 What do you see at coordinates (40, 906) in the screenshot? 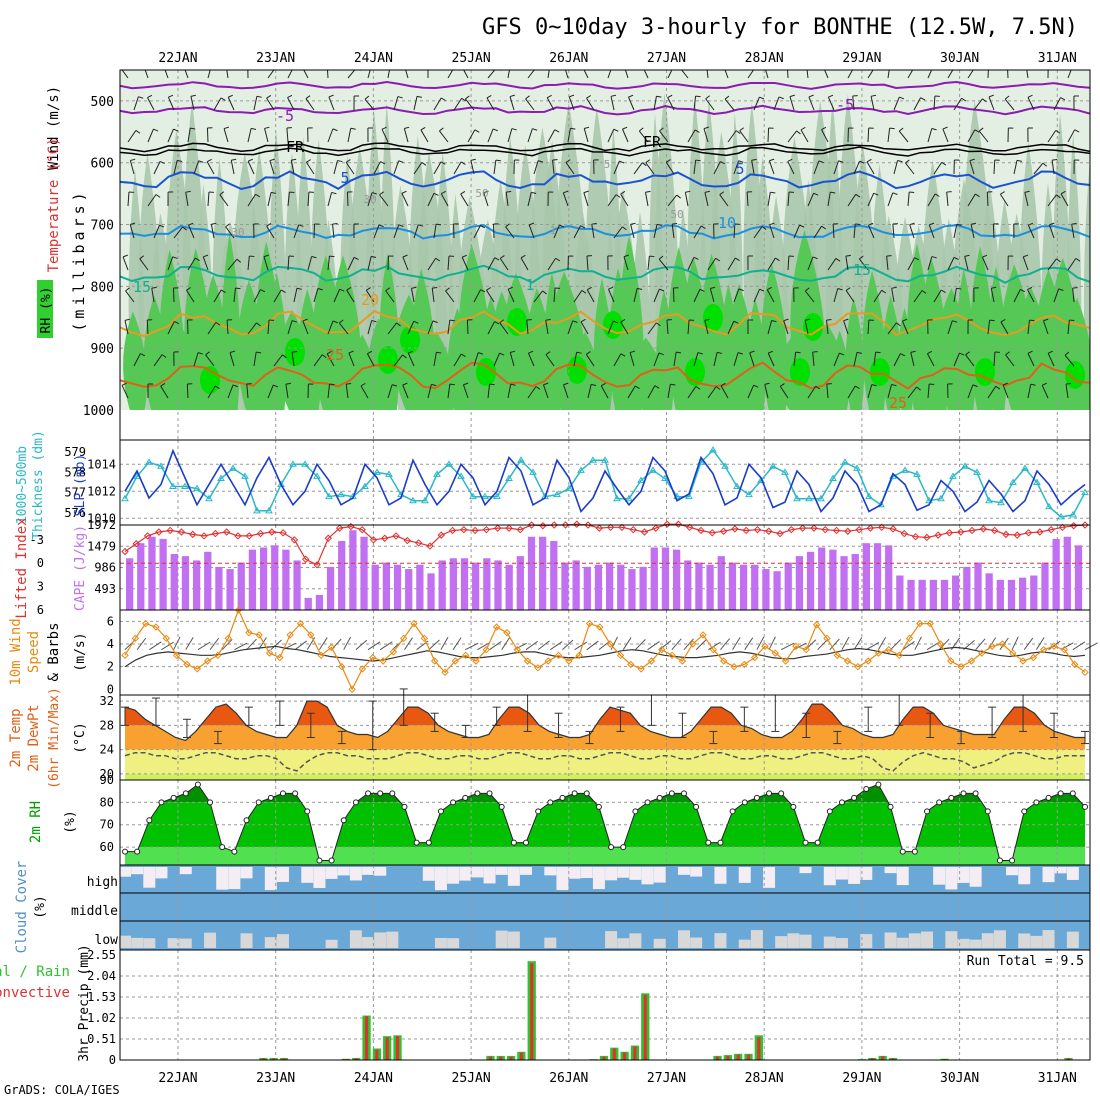
I see `cloud-ylabel-unit: (%)` at bounding box center [40, 906].